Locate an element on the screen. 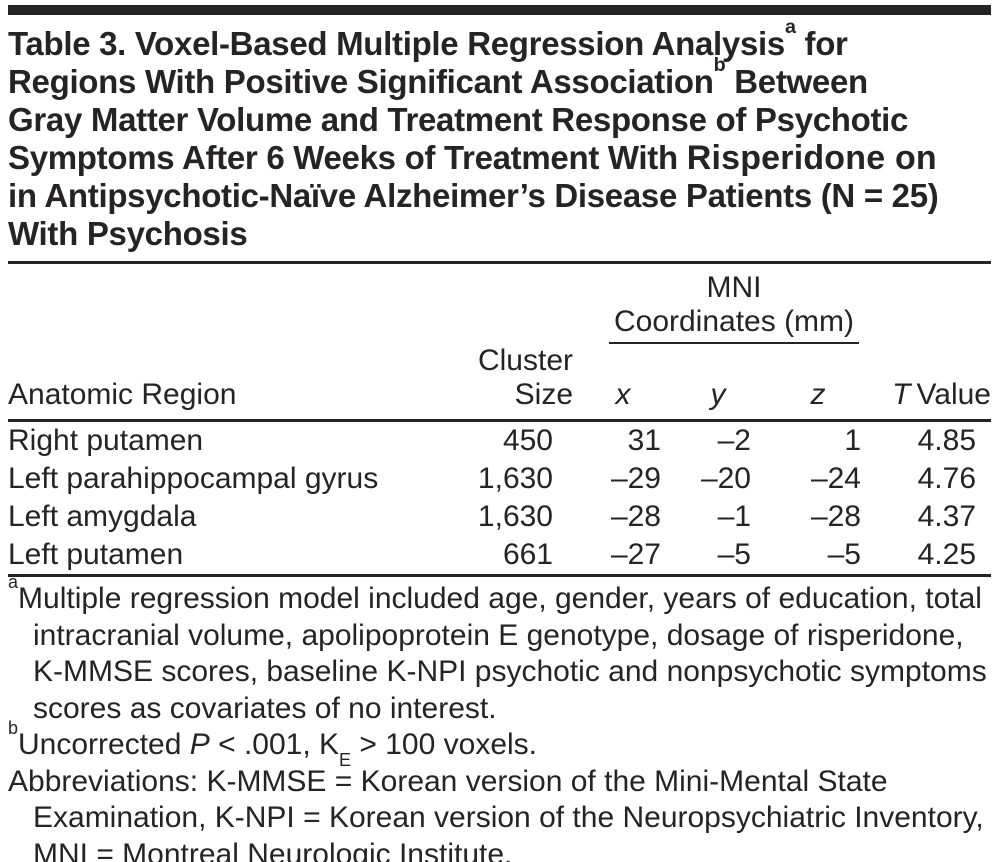 The width and height of the screenshot is (999, 862). table-row: Right putamen 450 31 –2 1 4.85 is located at coordinates (499, 441).